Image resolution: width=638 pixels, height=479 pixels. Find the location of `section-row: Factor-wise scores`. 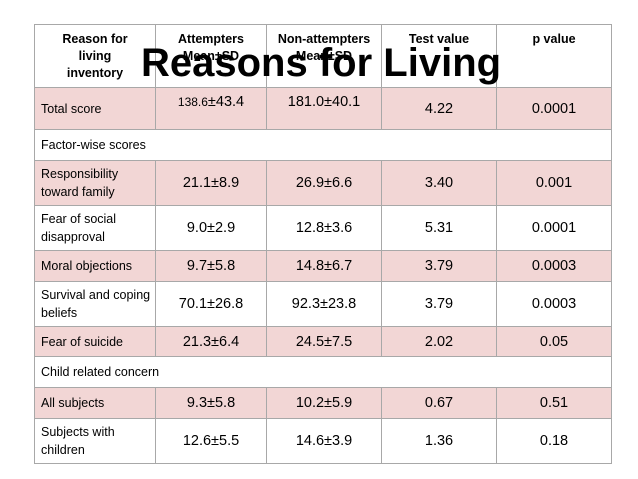

section-row: Factor-wise scores is located at coordinates (323, 145).